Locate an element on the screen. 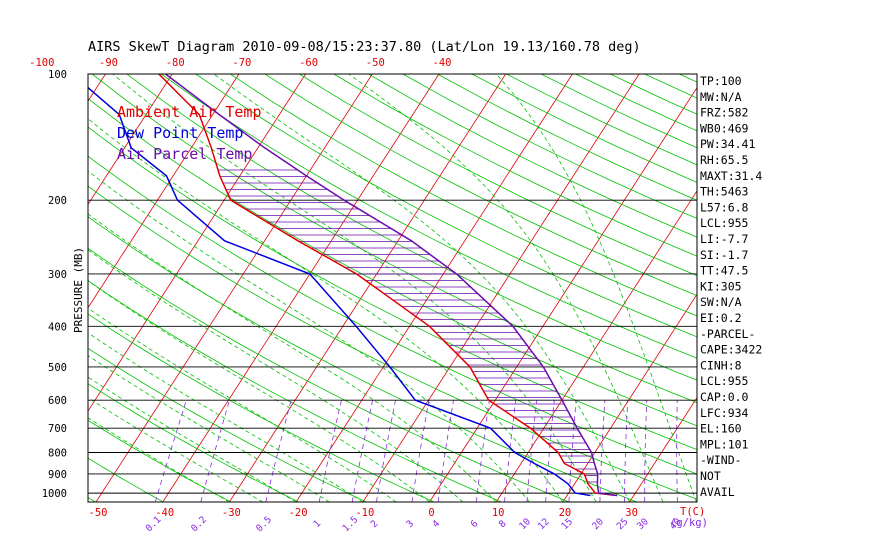  index-item: LCL:955 is located at coordinates (724, 223).